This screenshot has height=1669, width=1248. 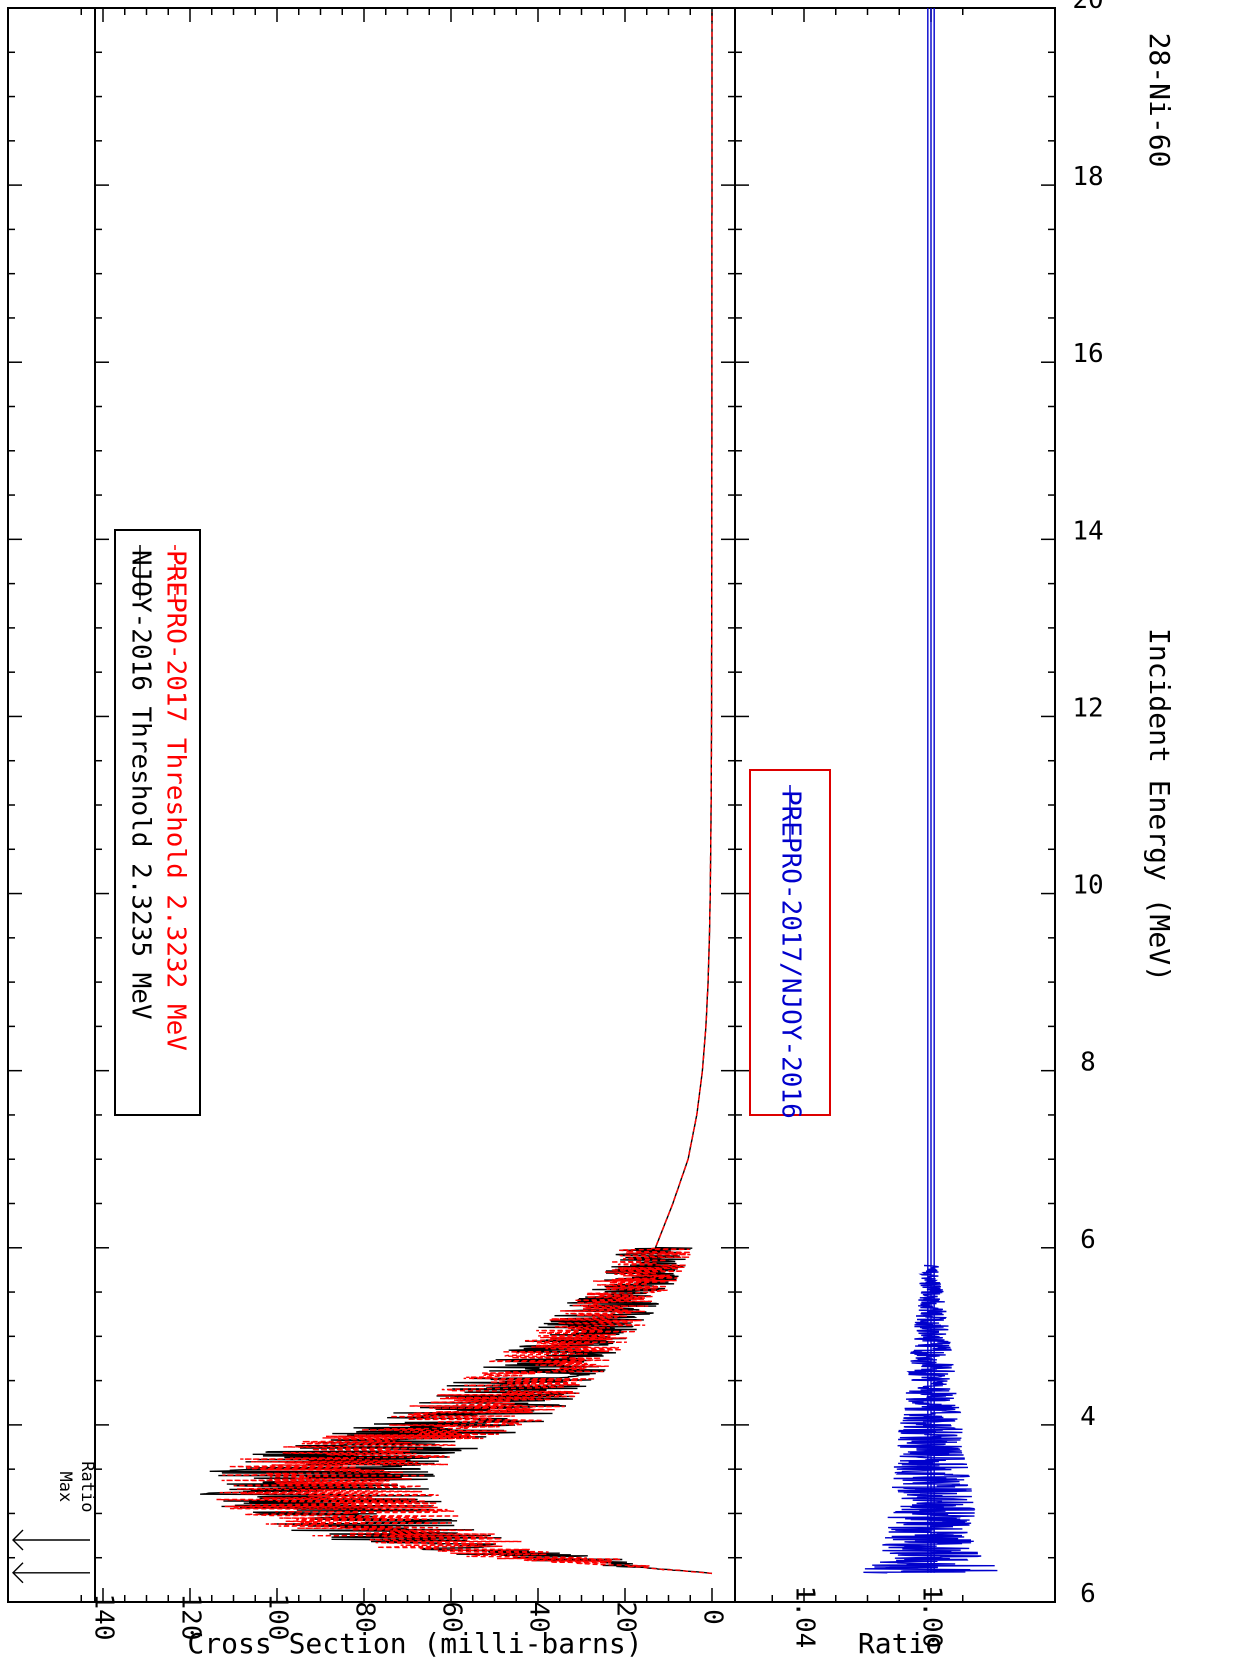 What do you see at coordinates (54, 1522) in the screenshot?
I see `max-ratio-marker: Max Ratio` at bounding box center [54, 1522].